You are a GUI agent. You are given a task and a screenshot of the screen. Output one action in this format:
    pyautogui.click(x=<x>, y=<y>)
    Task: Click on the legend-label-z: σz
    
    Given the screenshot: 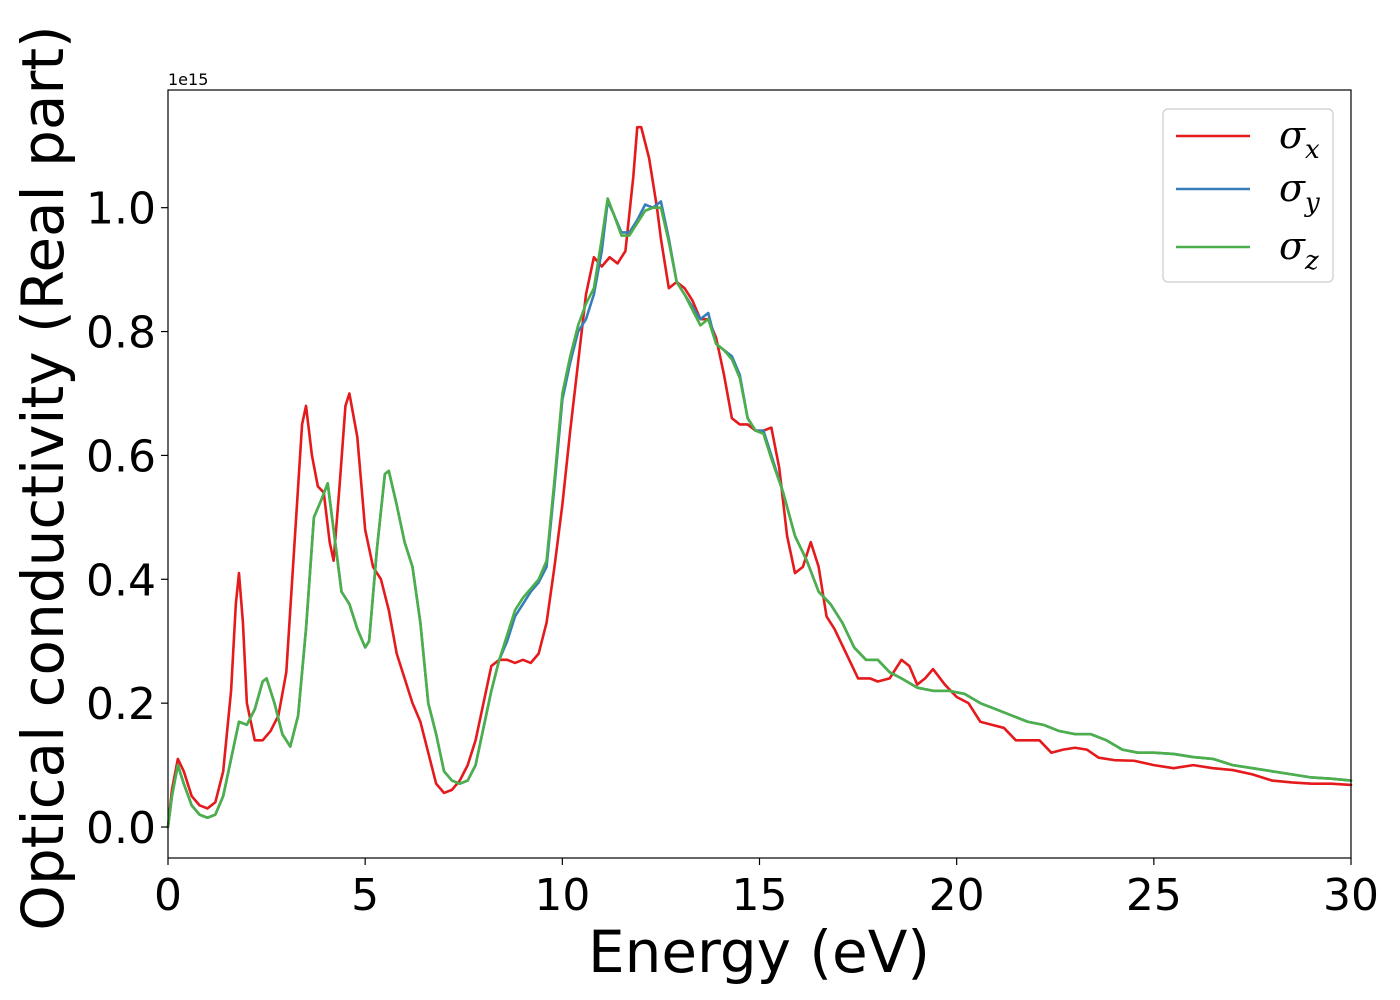 What is the action you would take?
    pyautogui.click(x=1299, y=250)
    